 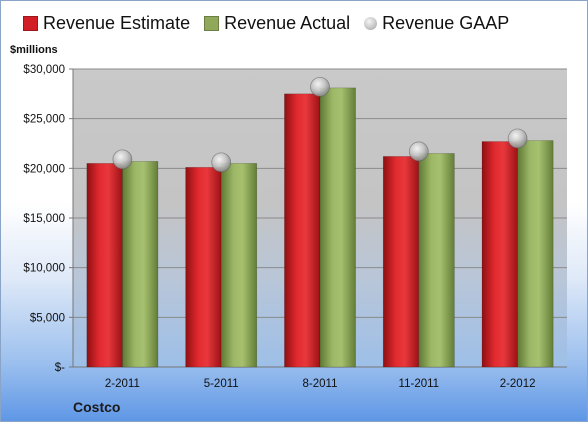 I want to click on x-tick-label: 2-2012, so click(x=518, y=384).